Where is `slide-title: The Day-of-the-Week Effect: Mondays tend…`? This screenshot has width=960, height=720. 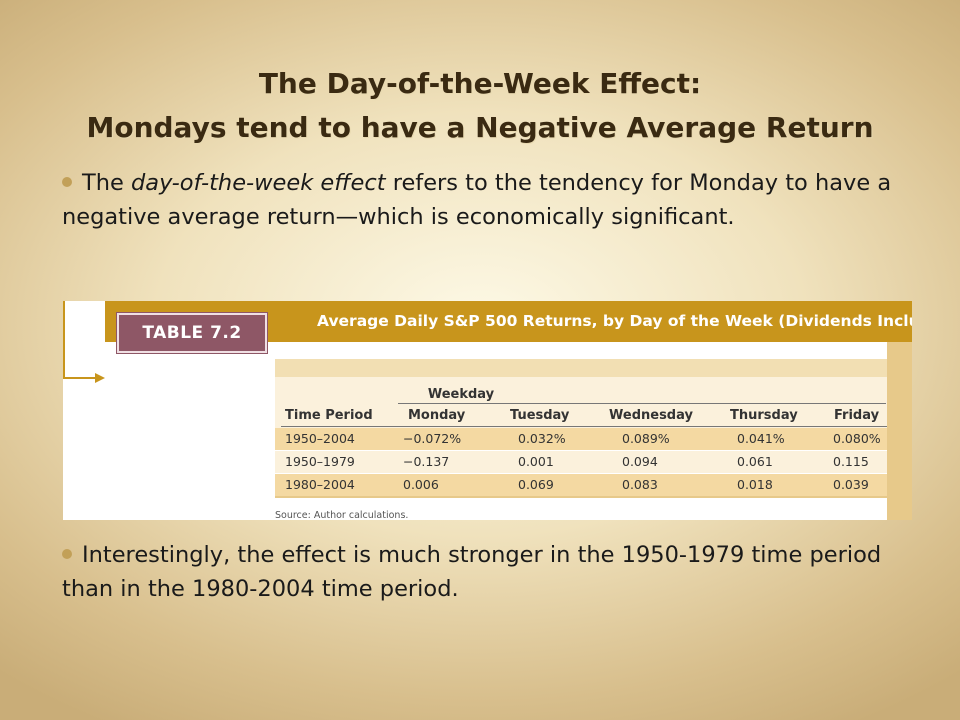 slide-title: The Day-of-the-Week Effect: Mondays tend… is located at coordinates (480, 106).